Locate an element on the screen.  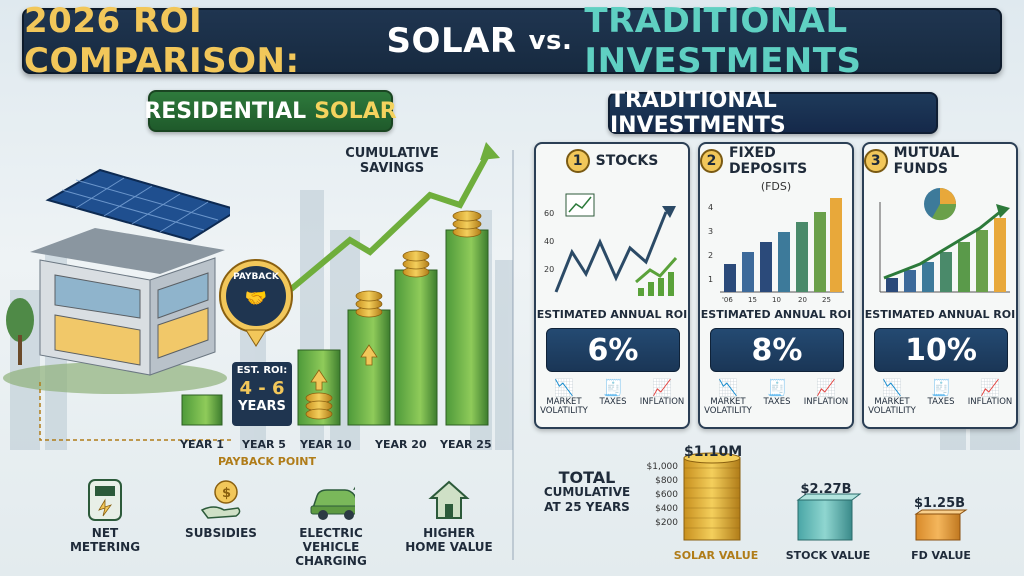
feature-2-l1: SUBSIDIES is located at coordinates (221, 533).